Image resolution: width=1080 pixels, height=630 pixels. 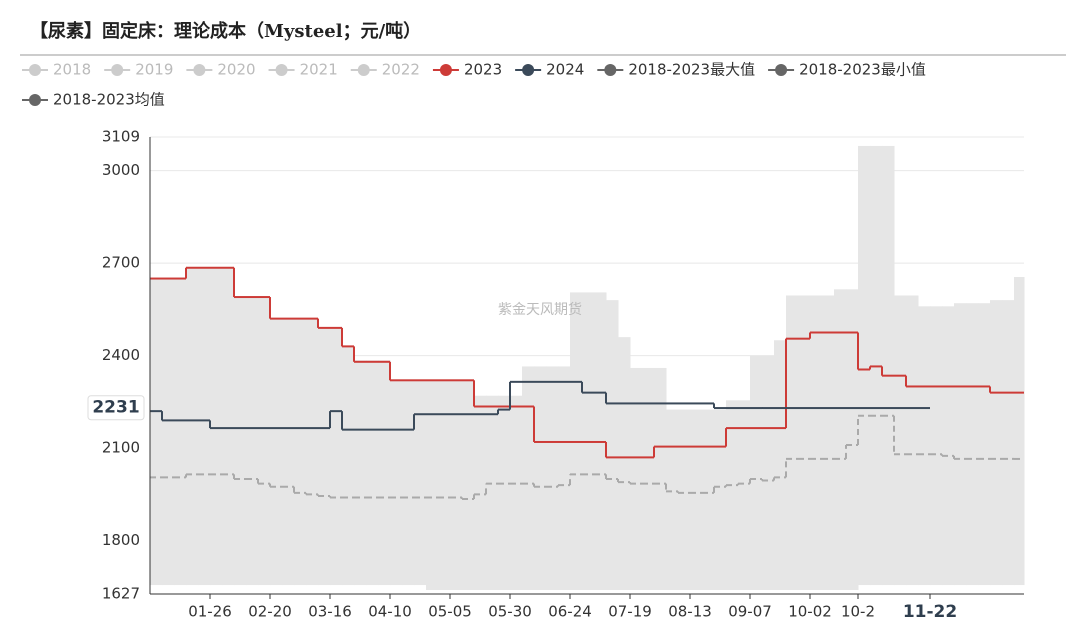 I want to click on legend-label: 2018, so click(x=72, y=70).